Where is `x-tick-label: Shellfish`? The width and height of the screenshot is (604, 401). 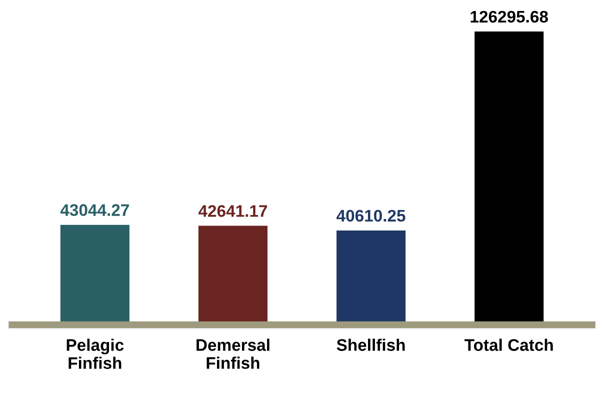 x-tick-label: Shellfish is located at coordinates (370, 344).